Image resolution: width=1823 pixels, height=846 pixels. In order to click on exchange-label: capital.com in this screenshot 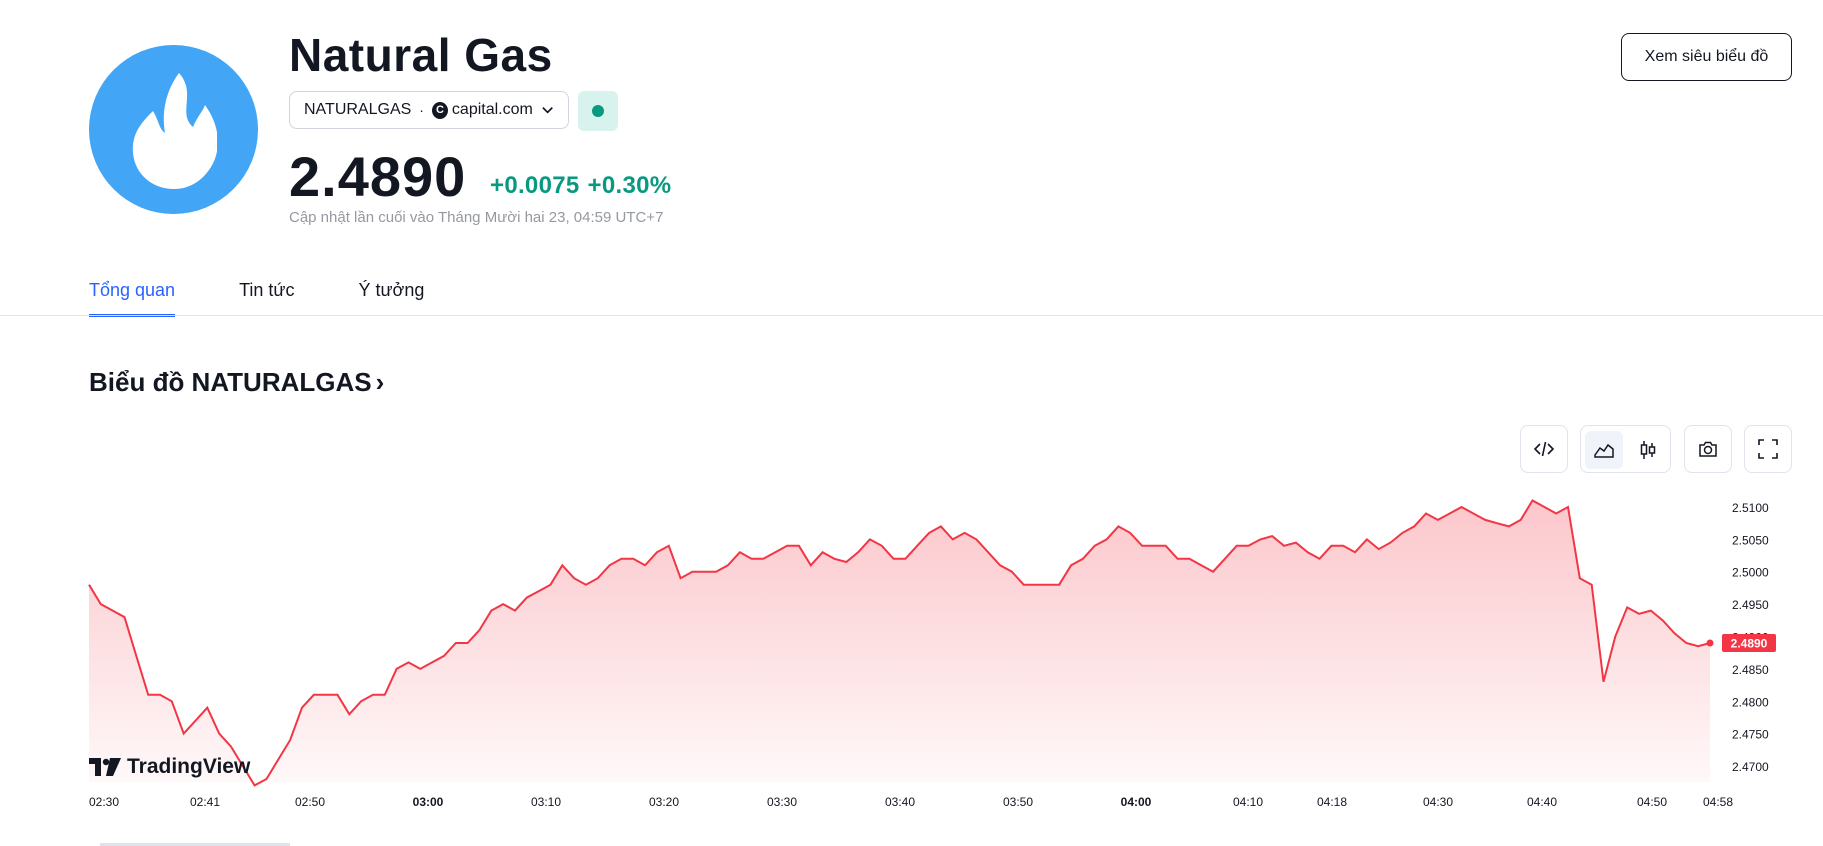, I will do `click(492, 109)`.